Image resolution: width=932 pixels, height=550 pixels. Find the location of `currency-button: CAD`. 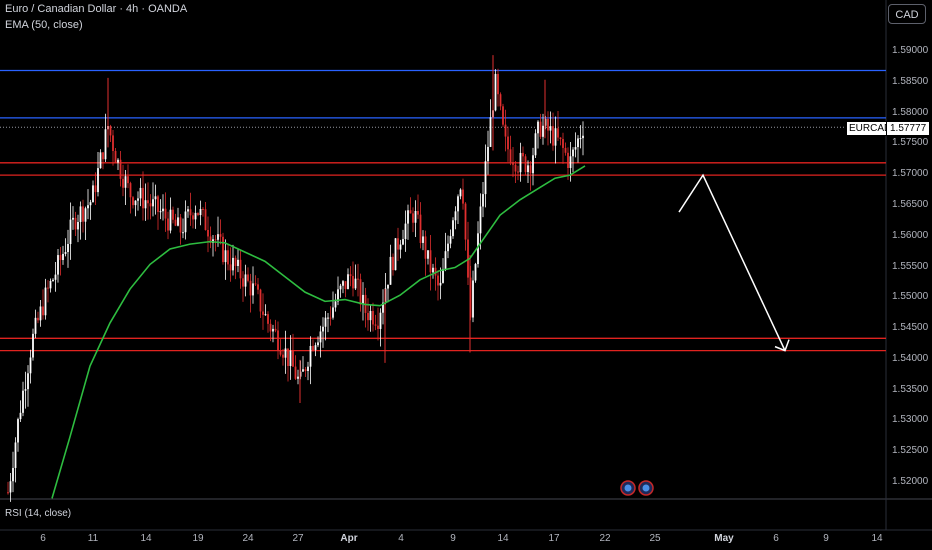

currency-button: CAD is located at coordinates (907, 14).